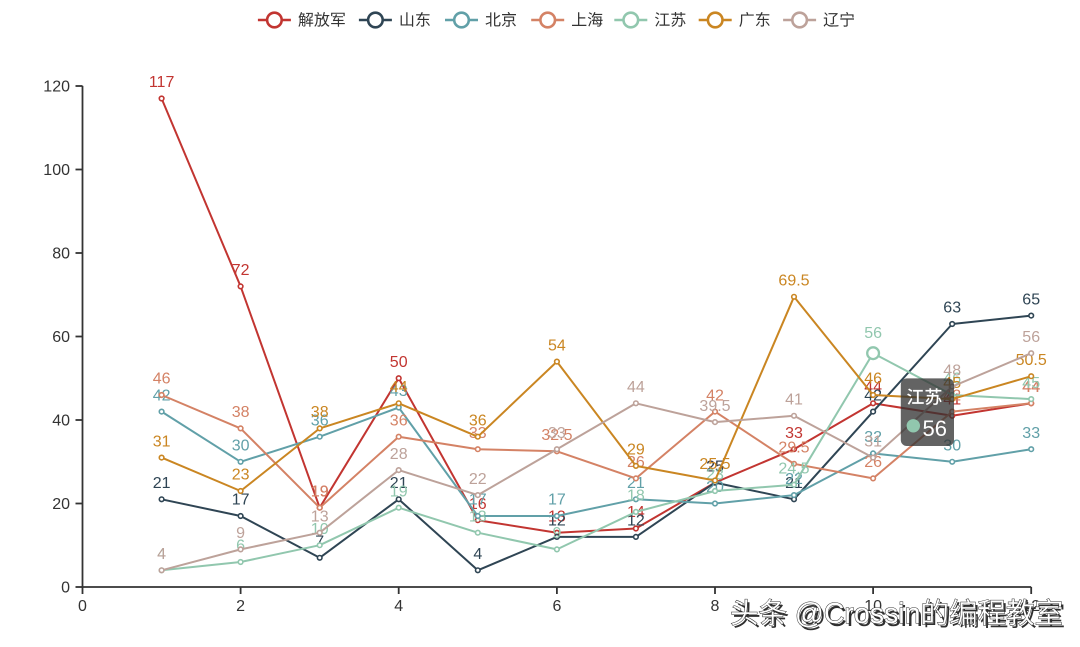 This screenshot has width=1080, height=647. I want to click on svg-text: 60, so click(61, 337).